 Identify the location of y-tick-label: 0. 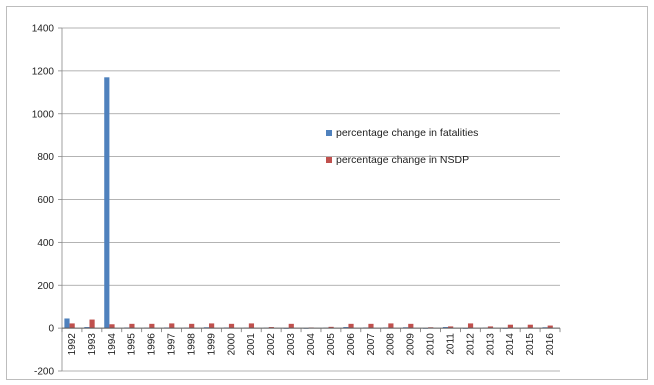
(51, 329).